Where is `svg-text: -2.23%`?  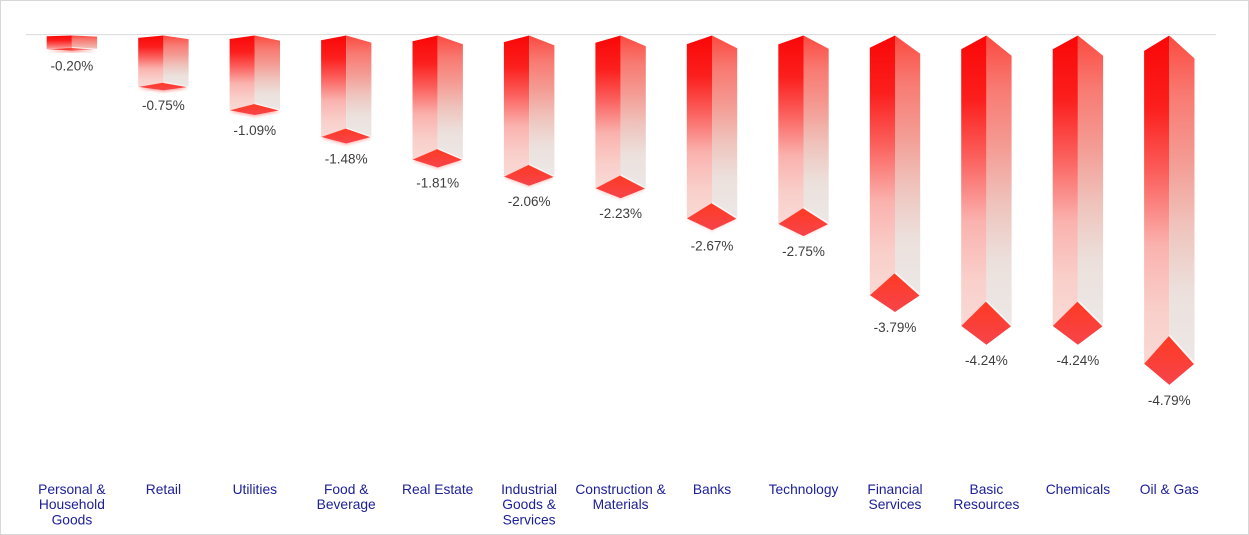 svg-text: -2.23% is located at coordinates (620, 213).